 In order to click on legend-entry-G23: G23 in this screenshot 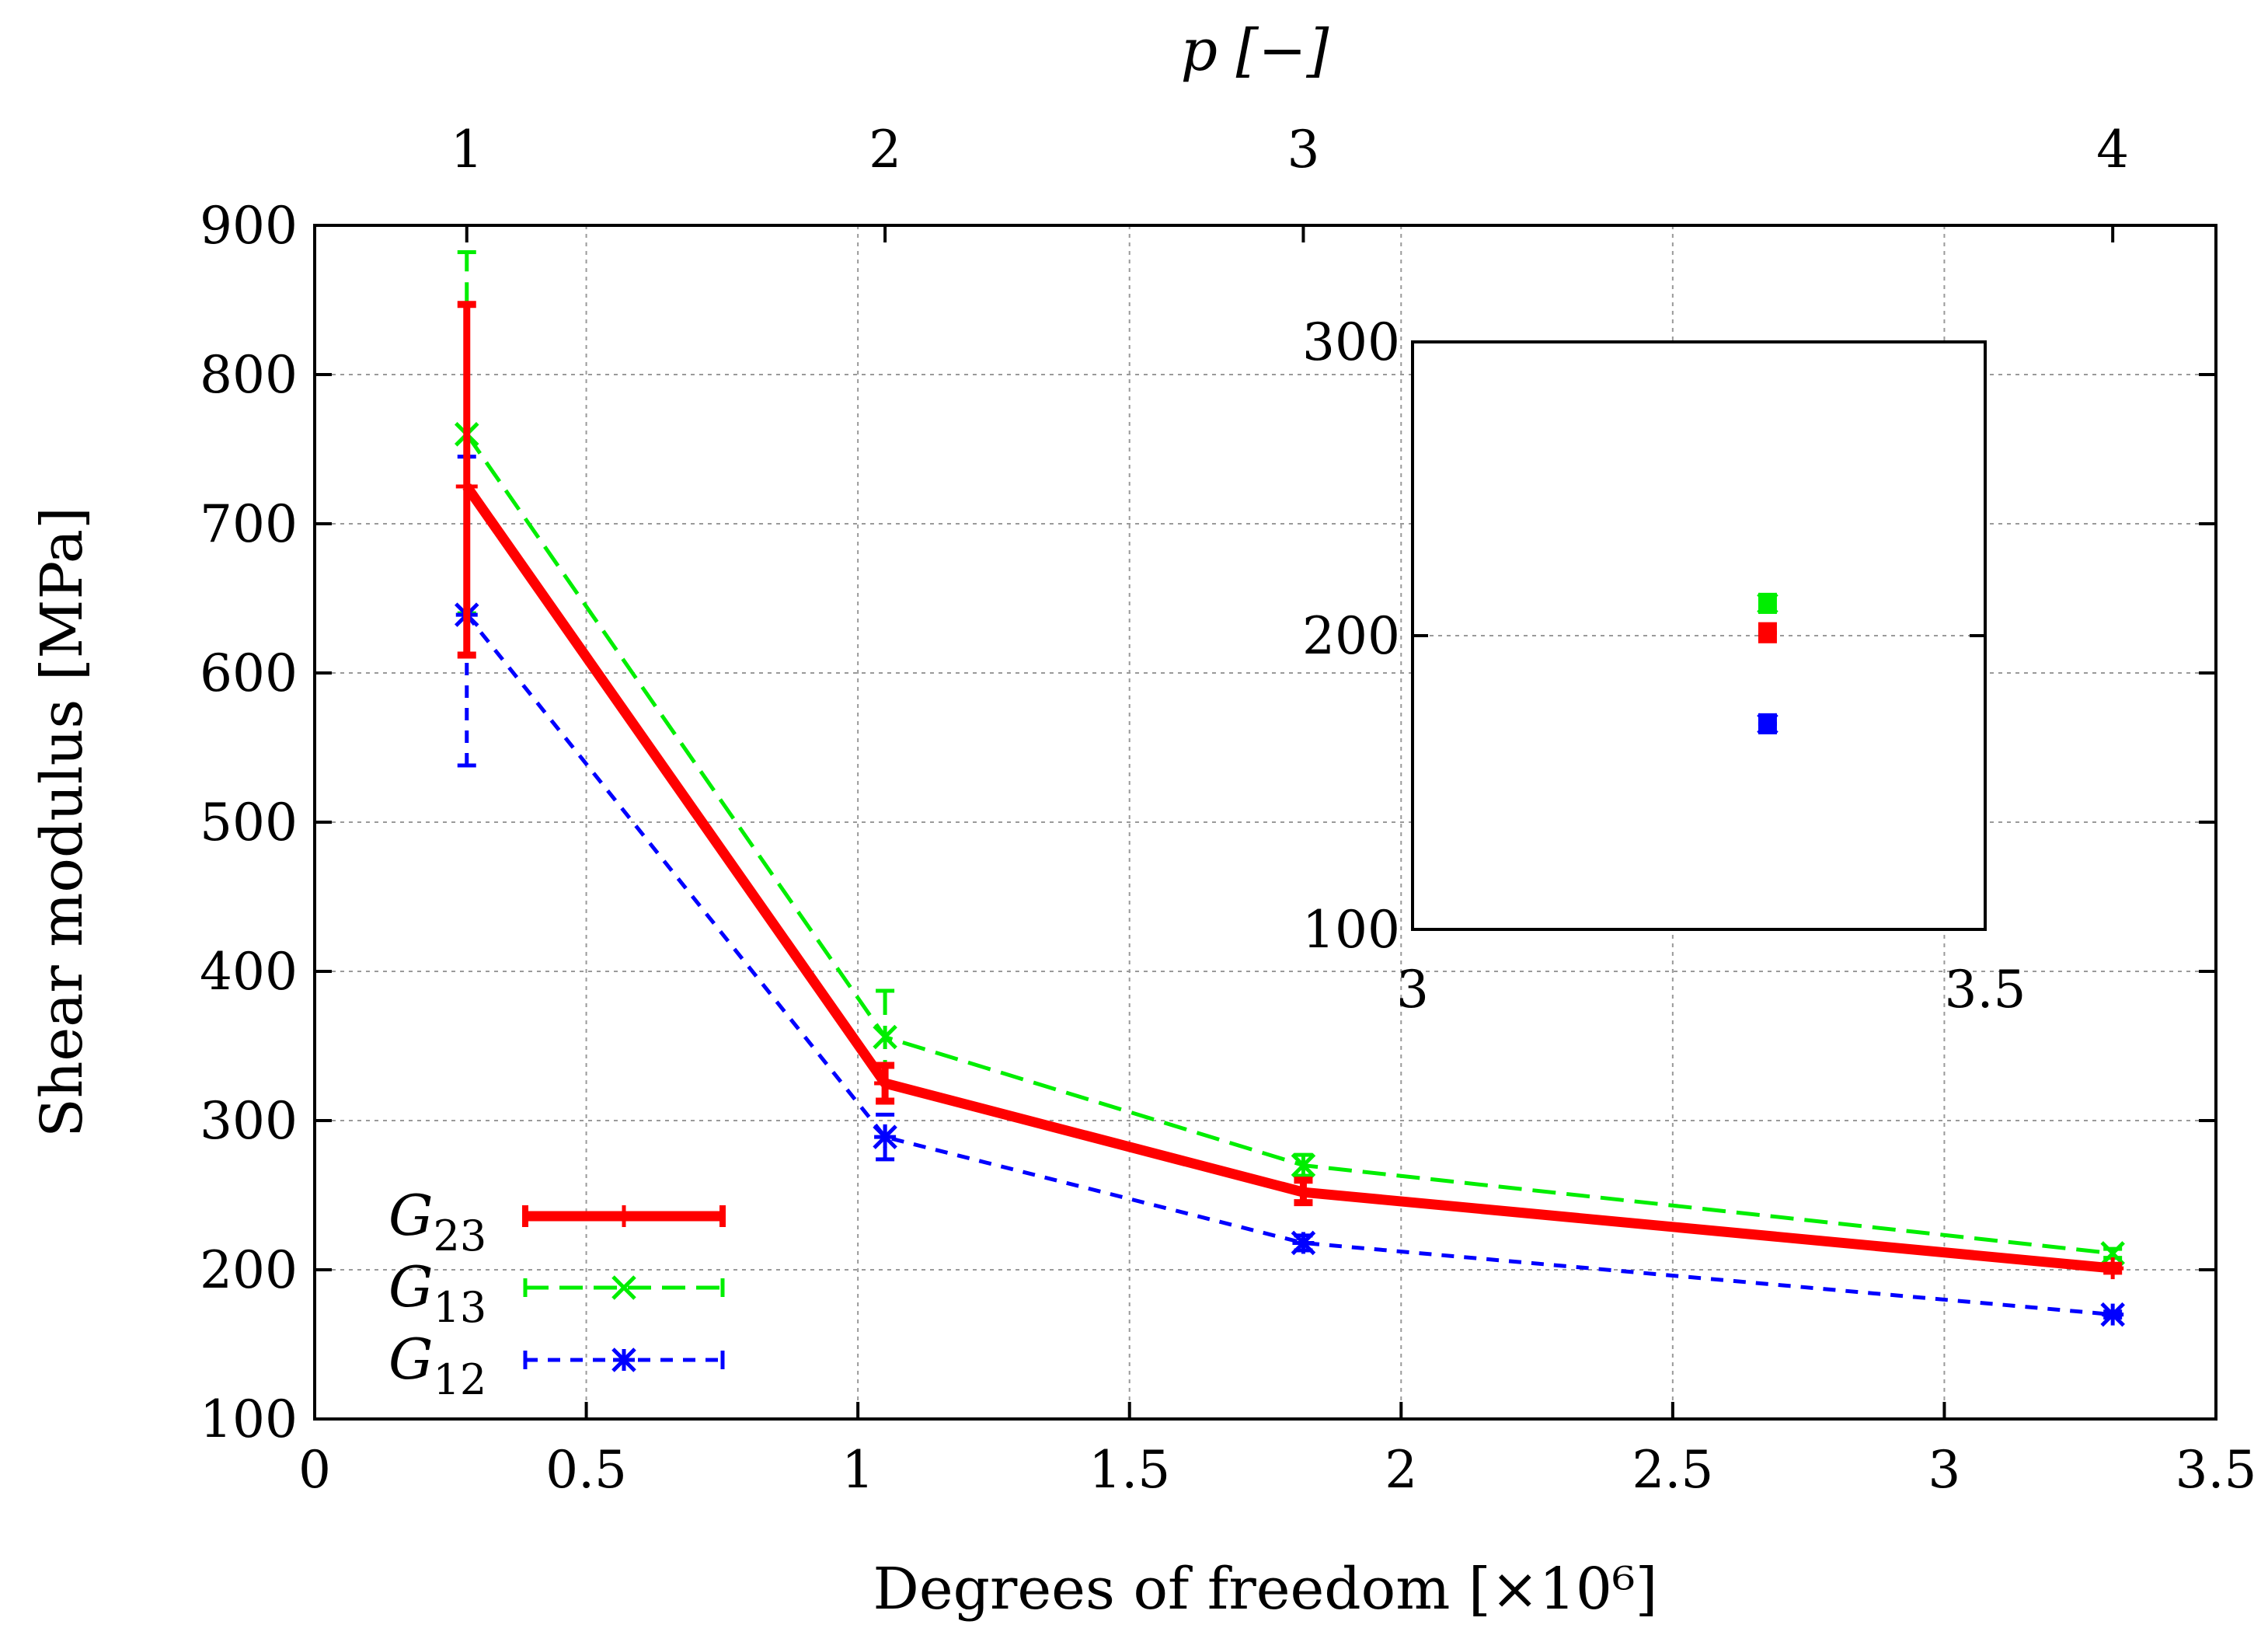, I will do `click(557, 1221)`.